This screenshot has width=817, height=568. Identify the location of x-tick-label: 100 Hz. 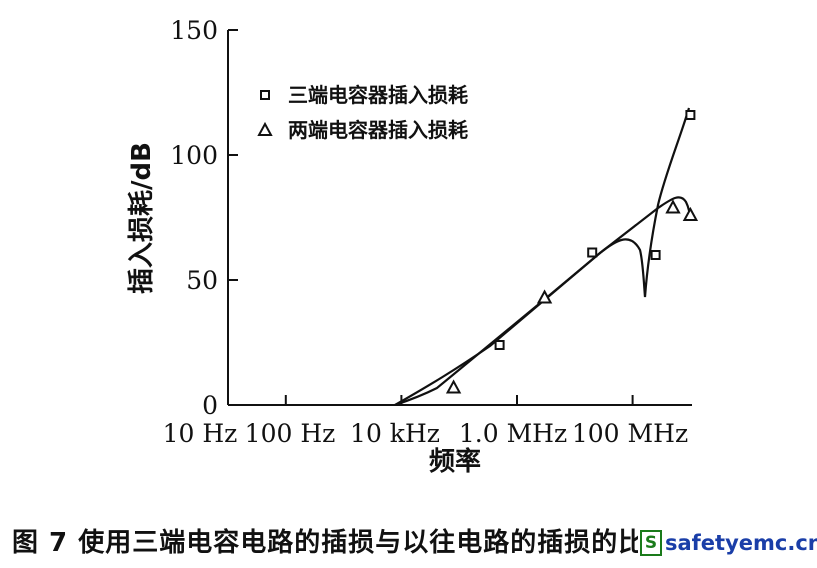
(290, 433).